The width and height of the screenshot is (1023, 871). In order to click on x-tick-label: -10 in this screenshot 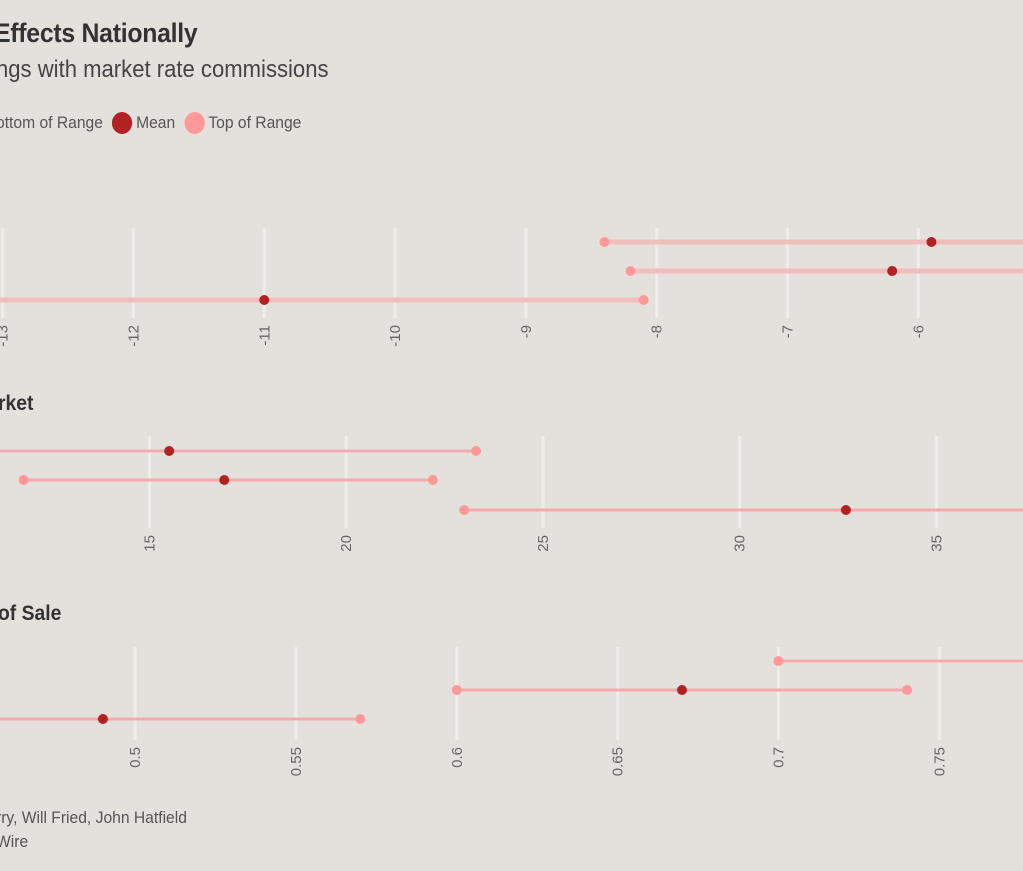, I will do `click(395, 336)`.